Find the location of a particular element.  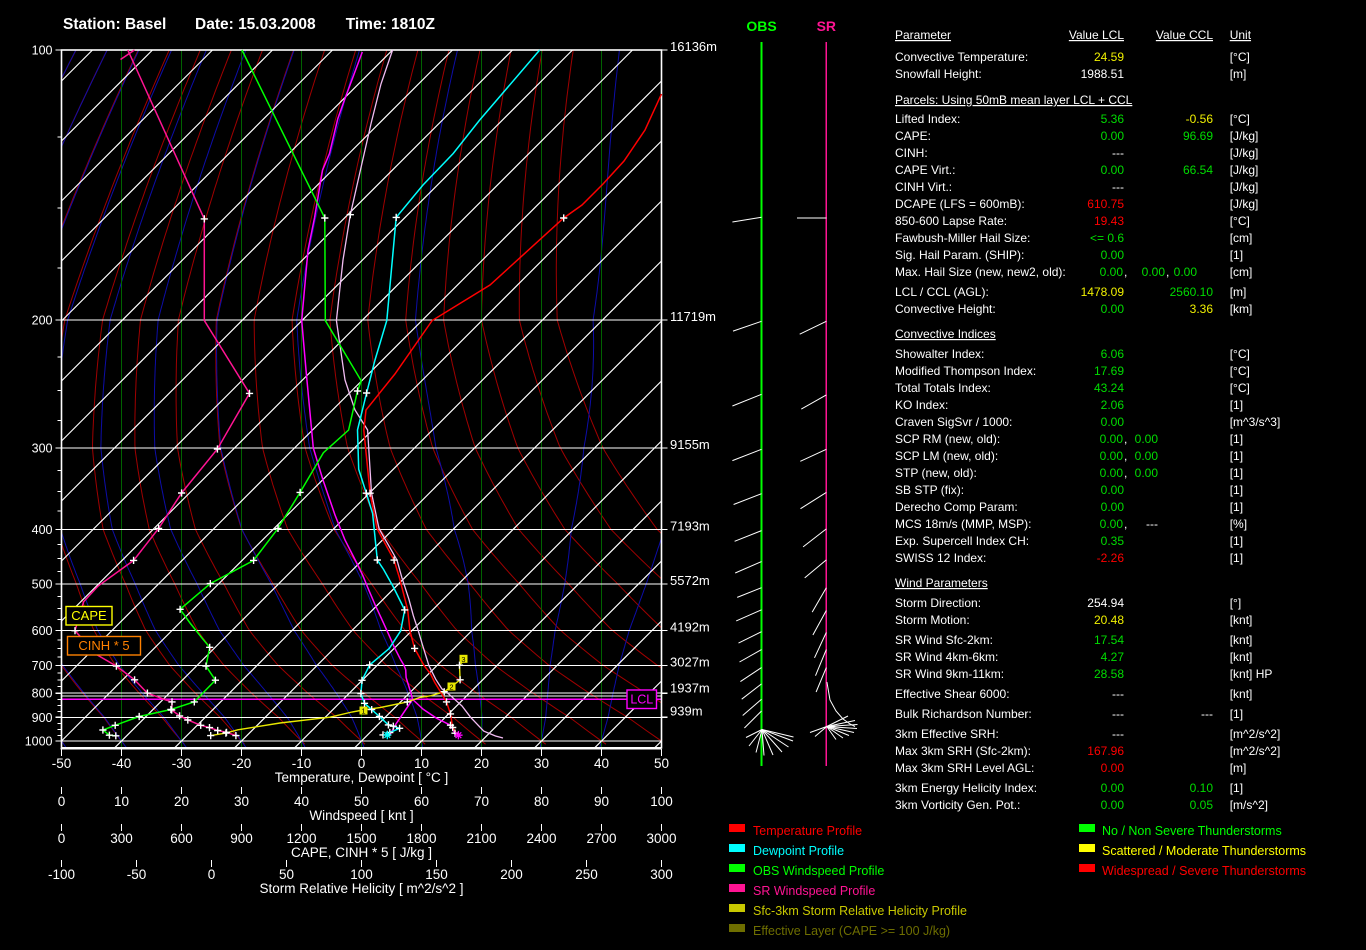

svg-text:Max. Hail Size (new, new2, old: Max. Hail Size (new, new2, old): is located at coordinates (980, 272).